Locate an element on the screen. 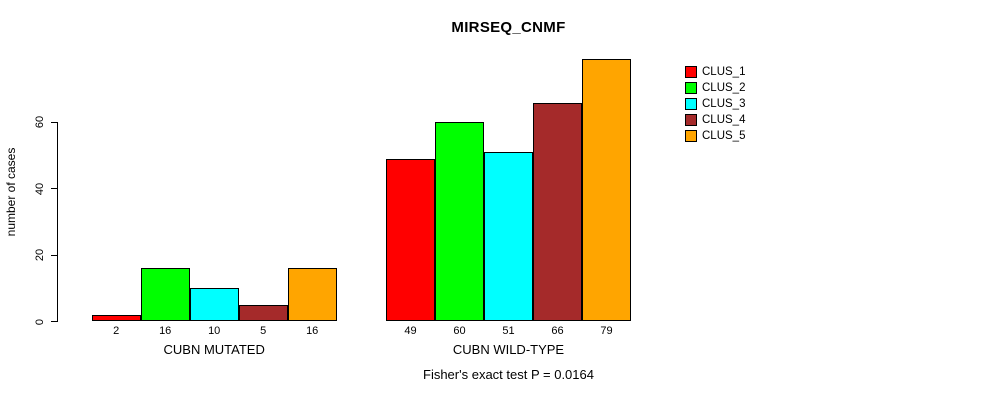  legend-item: CLUS_3 is located at coordinates (715, 104).